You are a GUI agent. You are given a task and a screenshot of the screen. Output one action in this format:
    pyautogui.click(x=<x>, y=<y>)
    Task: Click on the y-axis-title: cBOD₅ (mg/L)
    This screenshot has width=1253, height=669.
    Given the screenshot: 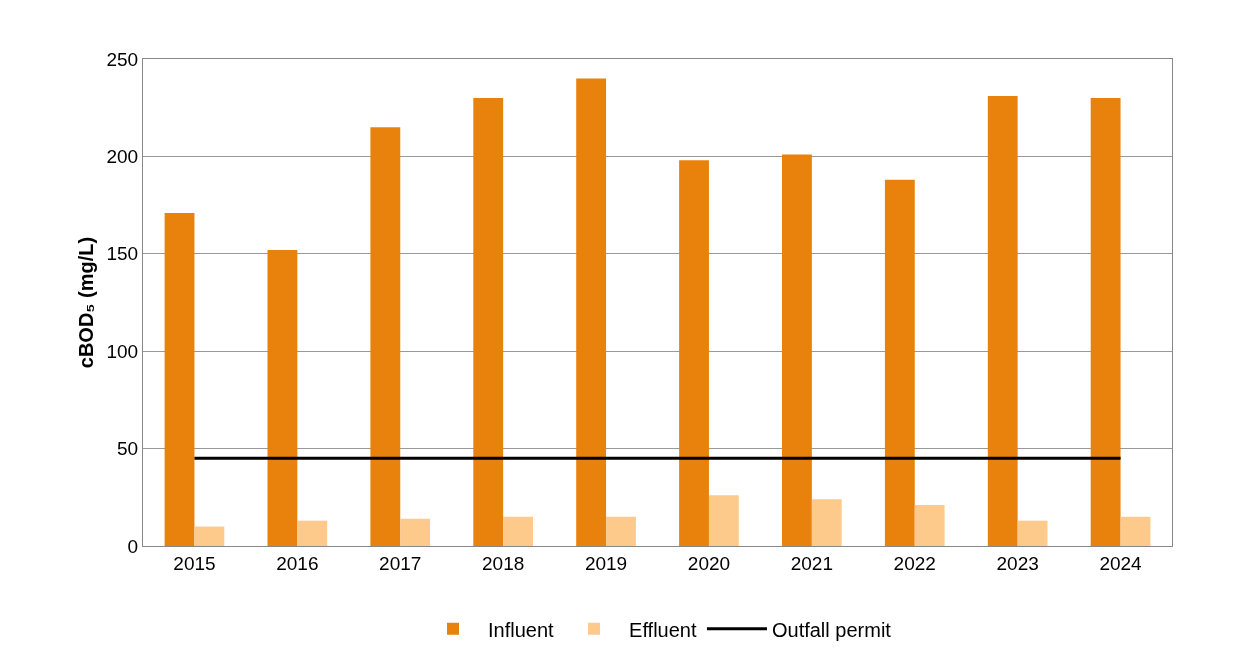 What is the action you would take?
    pyautogui.click(x=86, y=302)
    